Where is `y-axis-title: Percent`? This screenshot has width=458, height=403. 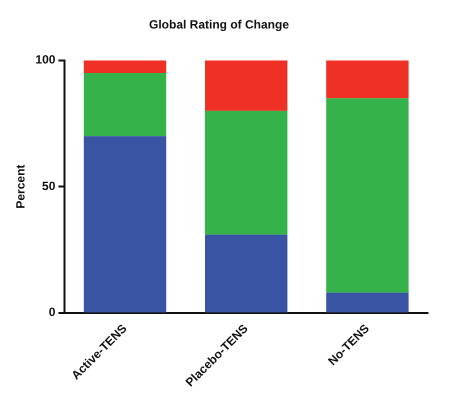
y-axis-title: Percent is located at coordinates (21, 186).